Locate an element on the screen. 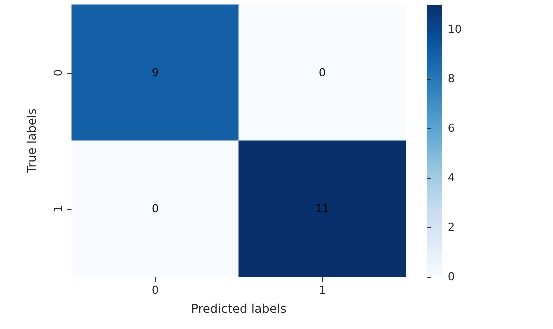  x-axis-title: Predicted labels is located at coordinates (239, 309).